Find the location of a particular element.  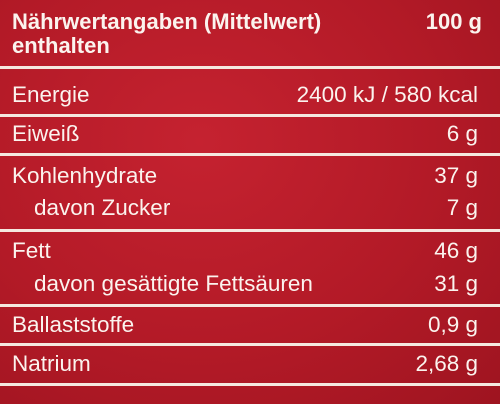

row-energy: Energie 2400 kJ / 580 kcal is located at coordinates (245, 95).